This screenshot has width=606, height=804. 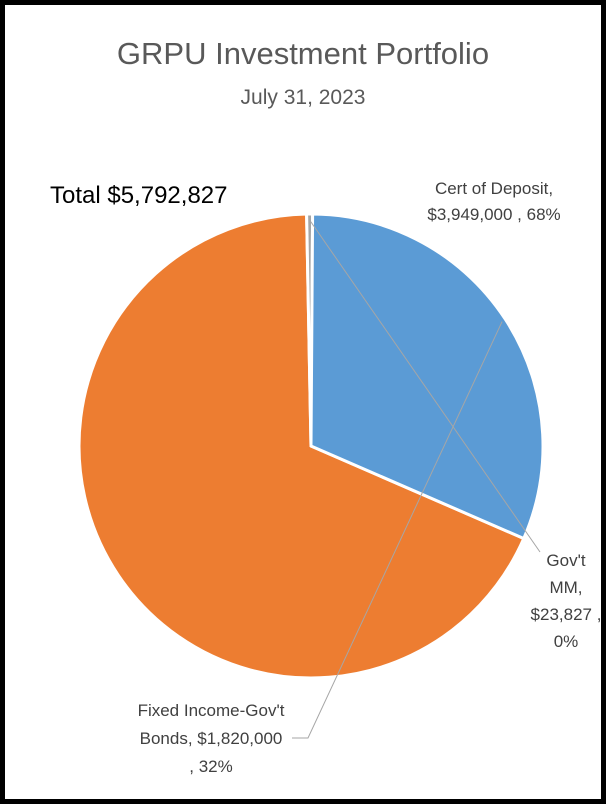 I want to click on chart-subtitle: July 31, 2023, so click(x=303, y=97).